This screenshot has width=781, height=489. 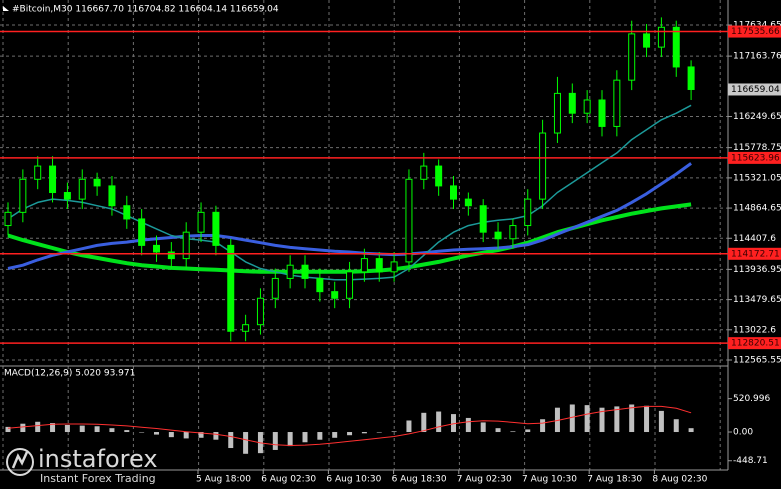 I want to click on y-tick-label: 115321.05, so click(x=757, y=178).